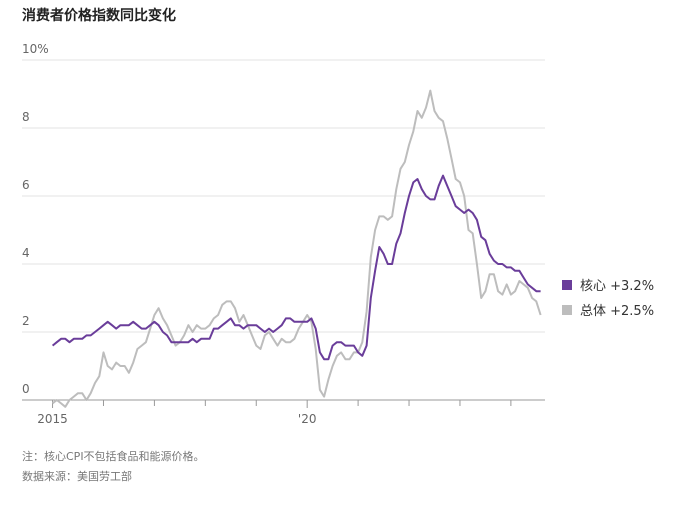  I want to click on y-tick-label: 10%, so click(35, 49).